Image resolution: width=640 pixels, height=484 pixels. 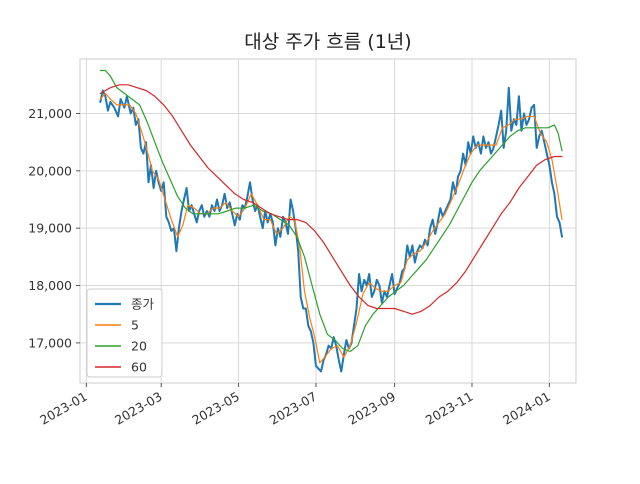 What do you see at coordinates (50, 113) in the screenshot?
I see `y-tick-label: 21,000` at bounding box center [50, 113].